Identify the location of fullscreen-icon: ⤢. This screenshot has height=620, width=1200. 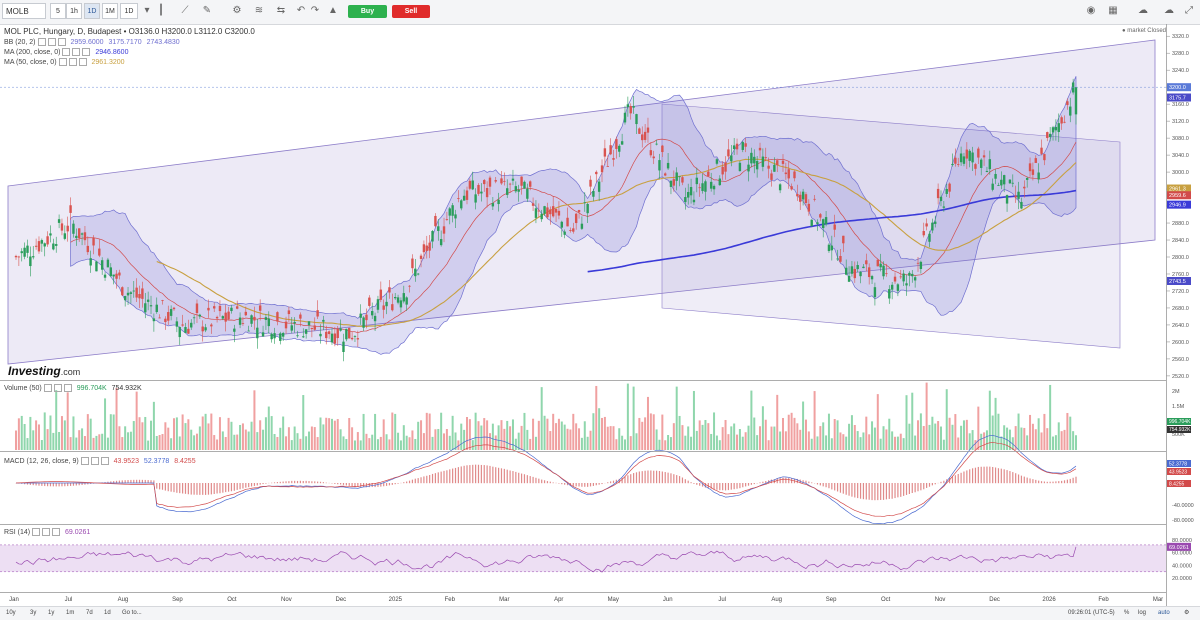
(1189, 11).